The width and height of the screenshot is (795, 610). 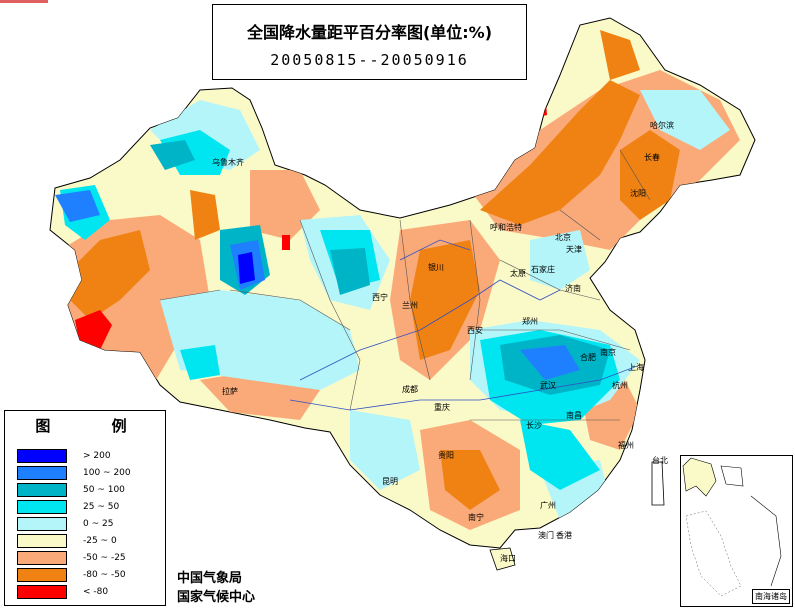 I want to click on city-label-lanzhou: 兰州, so click(x=410, y=305).